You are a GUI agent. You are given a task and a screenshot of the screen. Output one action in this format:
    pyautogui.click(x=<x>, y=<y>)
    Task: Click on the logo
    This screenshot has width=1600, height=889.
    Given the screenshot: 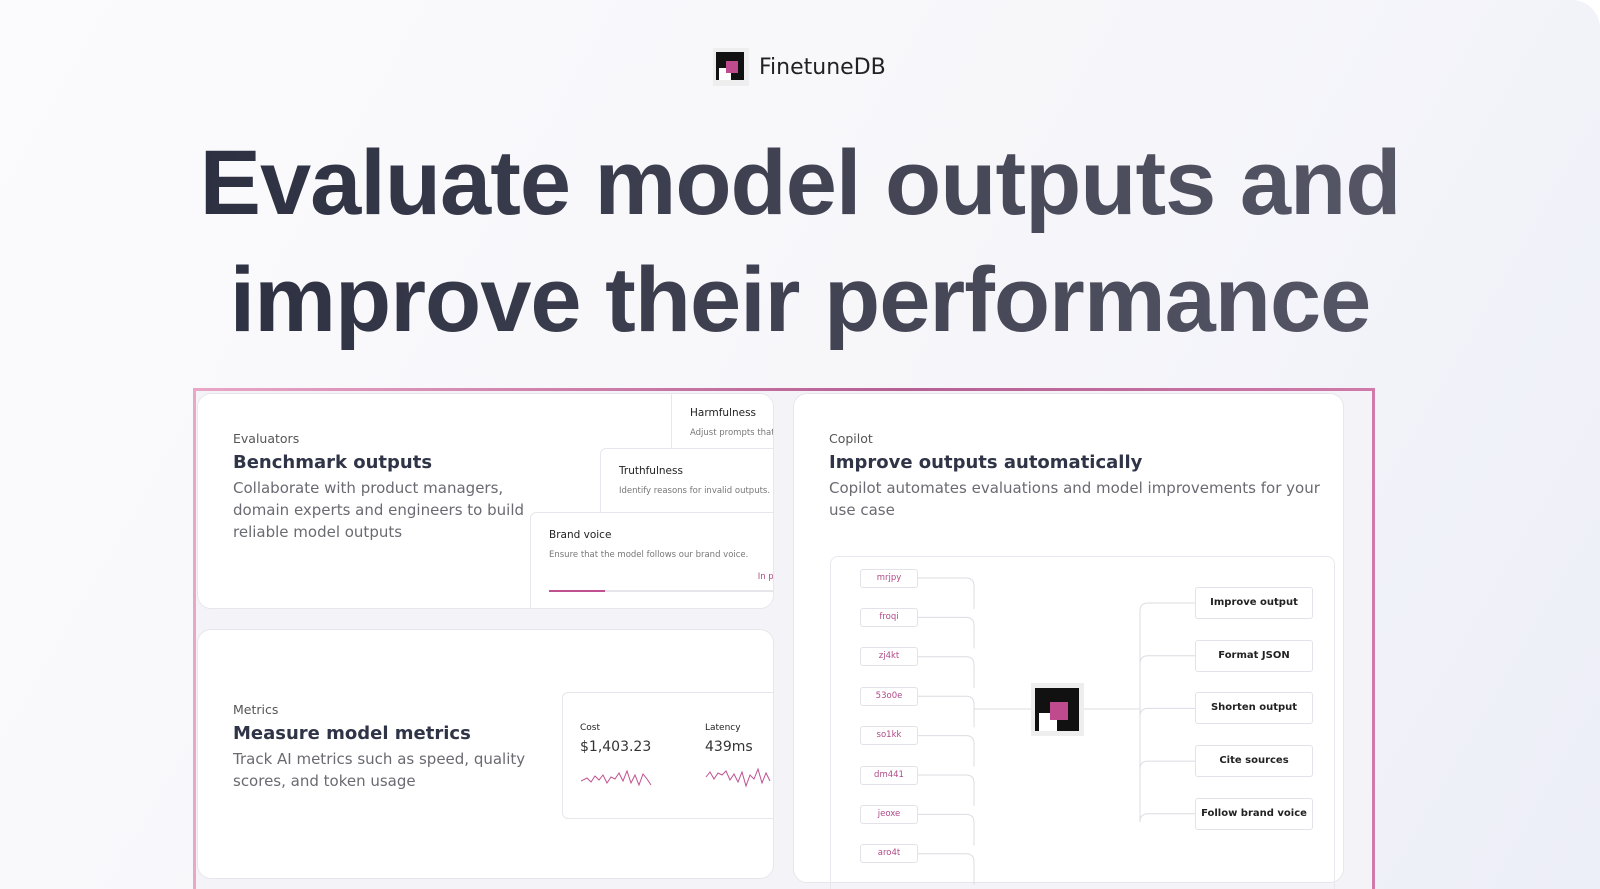 What is the action you would take?
    pyautogui.click(x=731, y=67)
    